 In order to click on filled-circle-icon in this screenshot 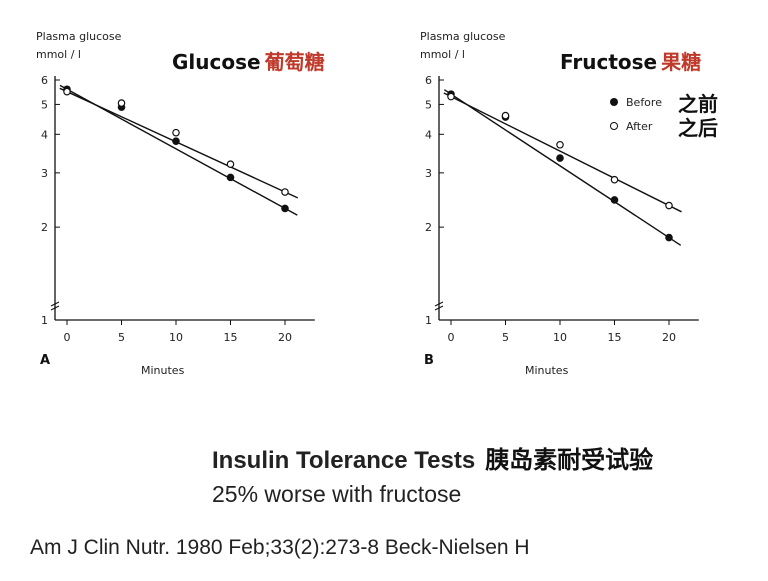, I will do `click(614, 102)`.